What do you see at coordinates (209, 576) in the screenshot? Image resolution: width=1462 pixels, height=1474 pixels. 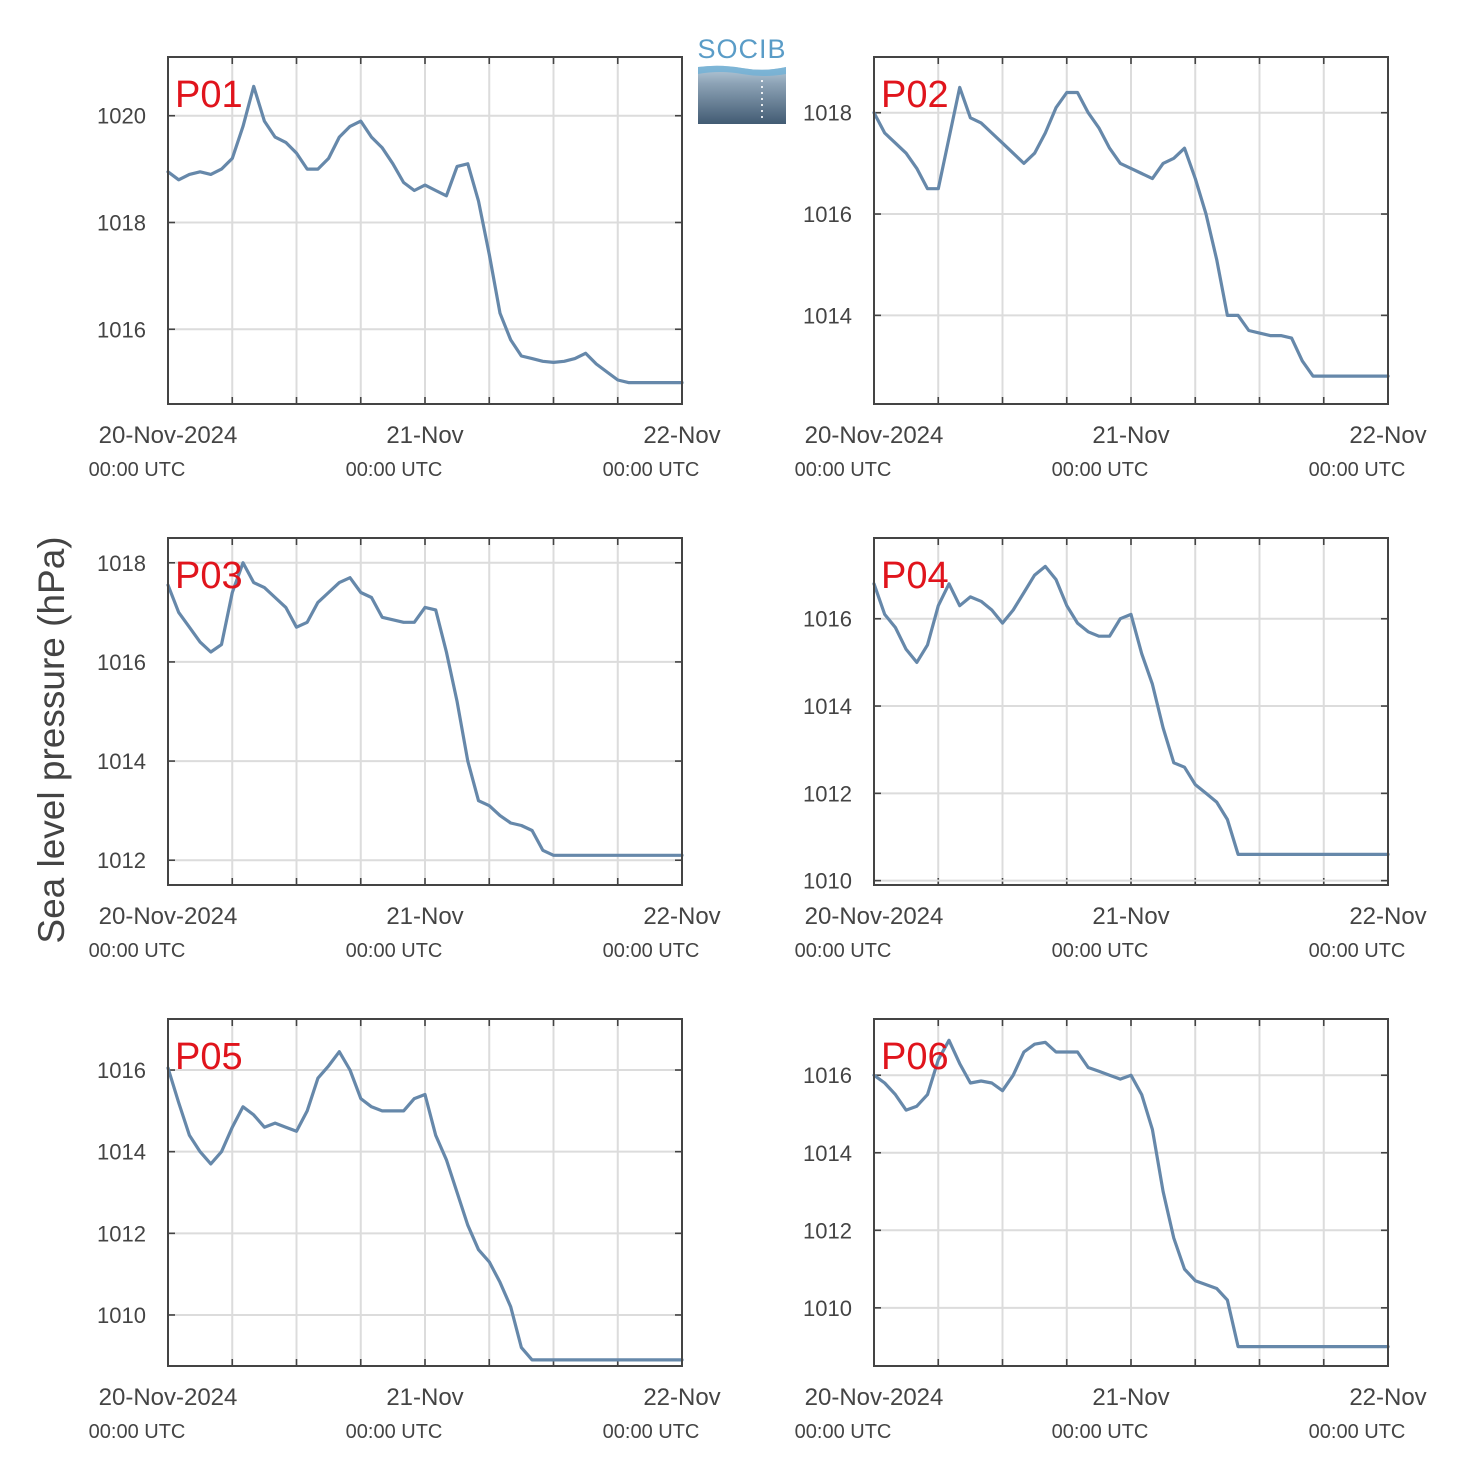 I see `panel-label: P03` at bounding box center [209, 576].